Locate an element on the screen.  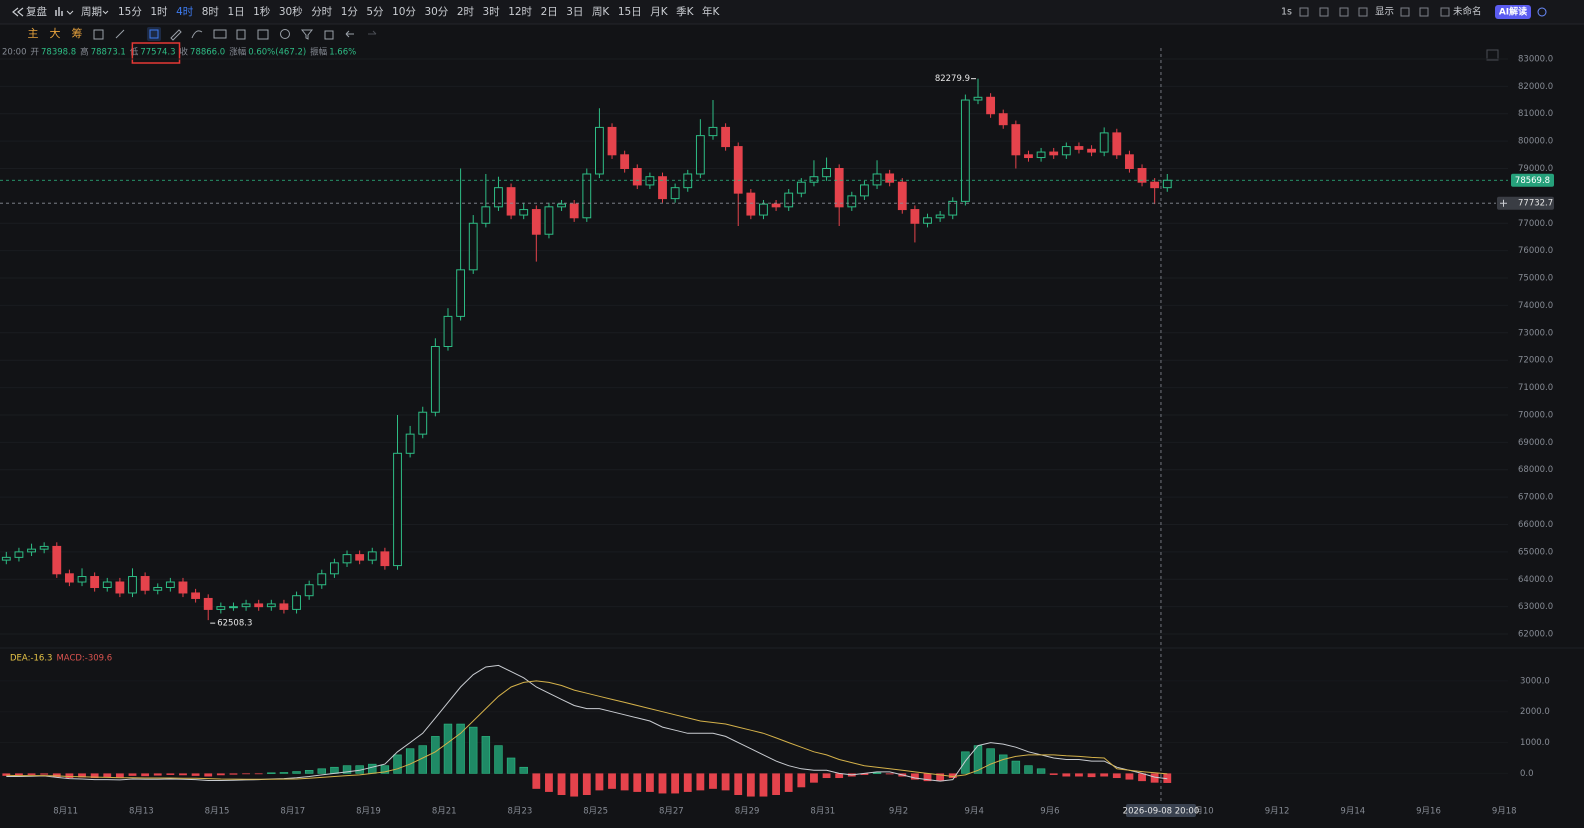
timeframe-button: 15分 is located at coordinates (130, 12).